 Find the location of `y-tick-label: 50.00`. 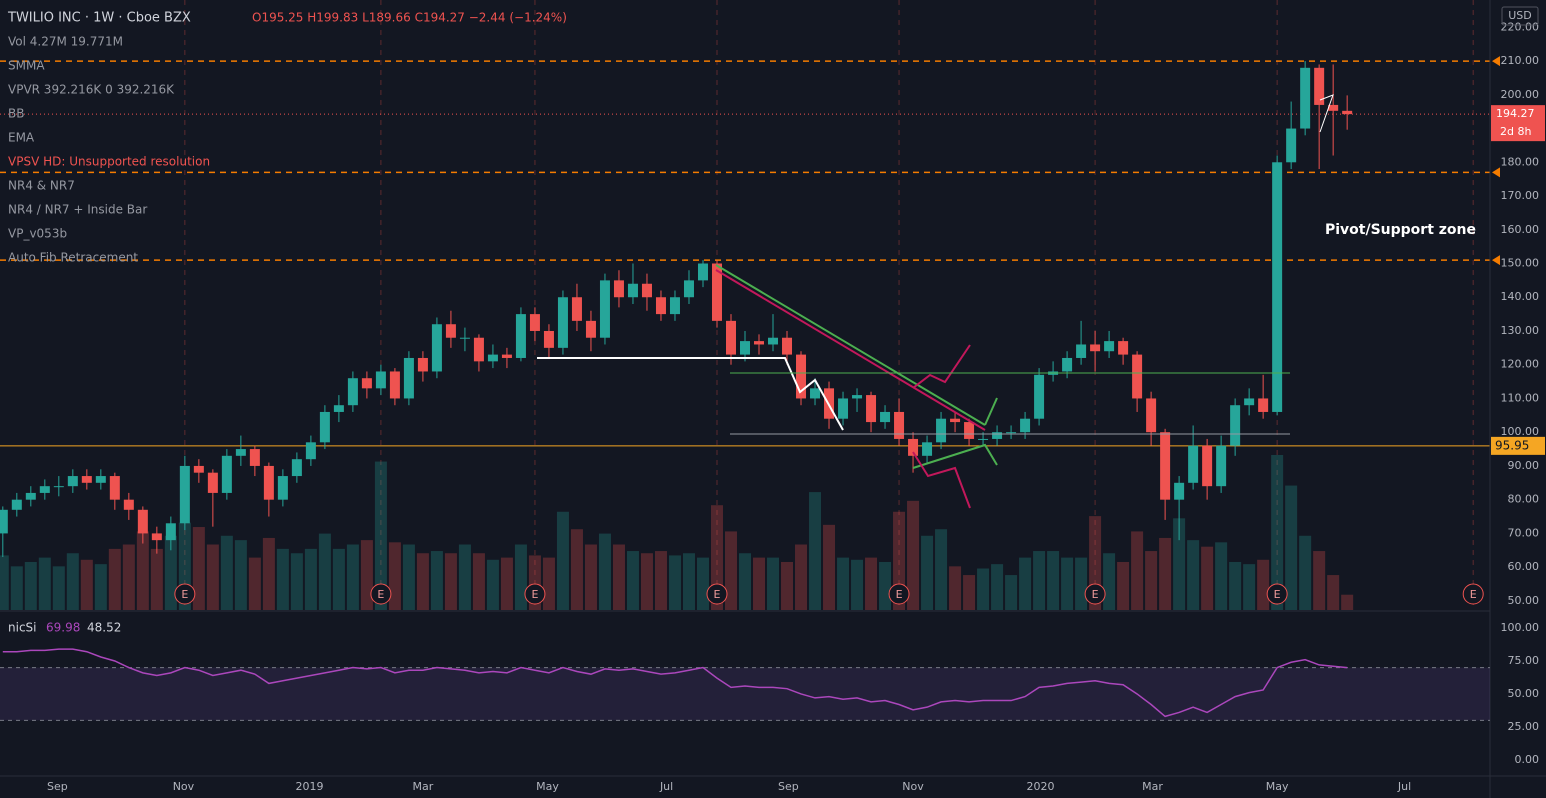

y-tick-label: 50.00 is located at coordinates (1524, 693).